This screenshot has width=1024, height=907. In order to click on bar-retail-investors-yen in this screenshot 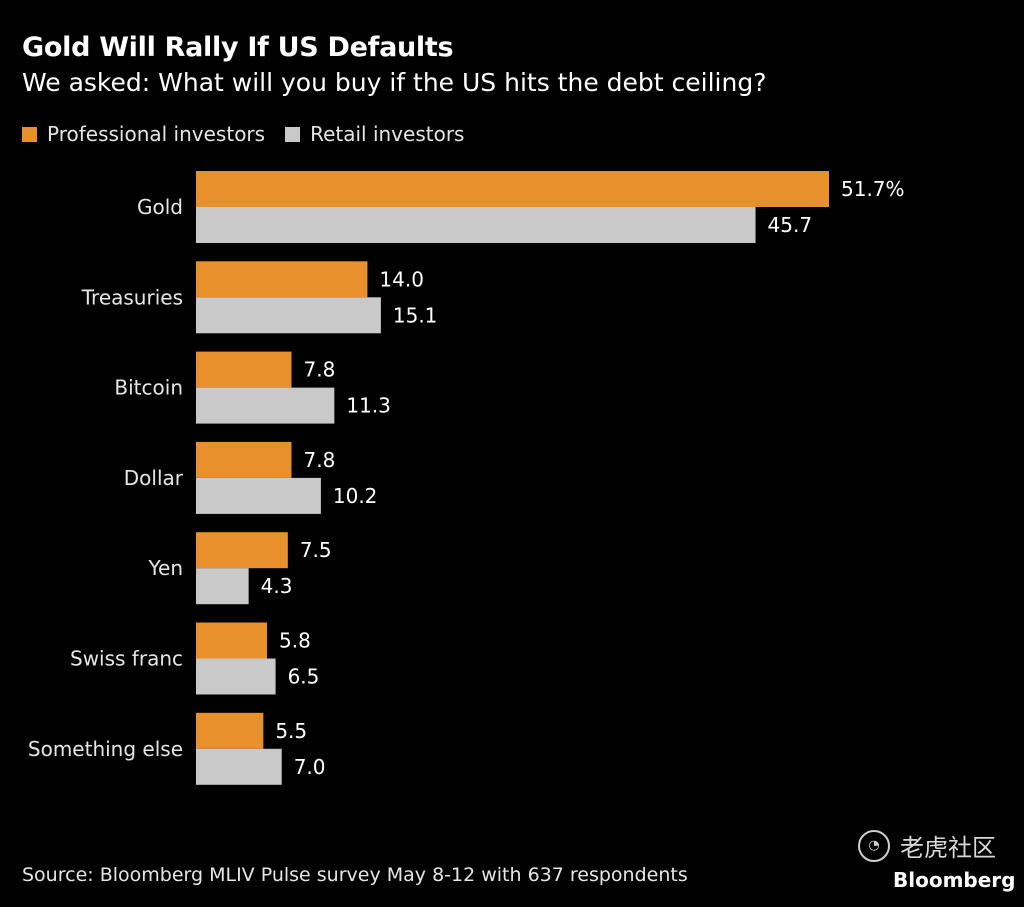, I will do `click(222, 586)`.